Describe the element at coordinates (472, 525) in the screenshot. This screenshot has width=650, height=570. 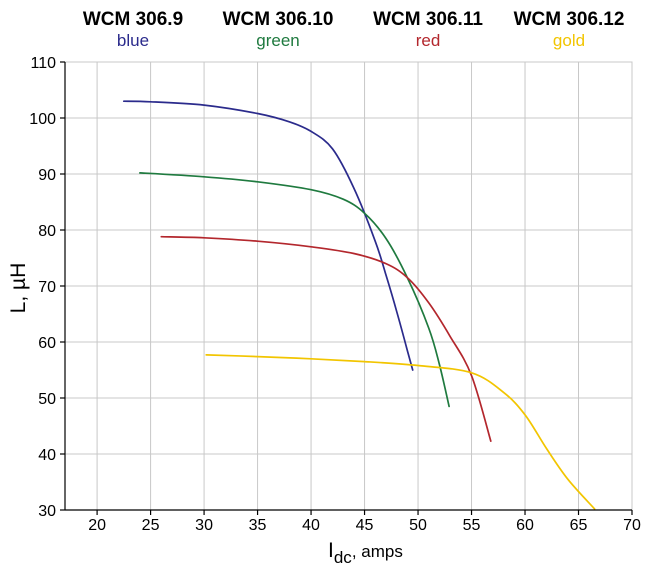
I see `x-tick-label: 55` at that location.